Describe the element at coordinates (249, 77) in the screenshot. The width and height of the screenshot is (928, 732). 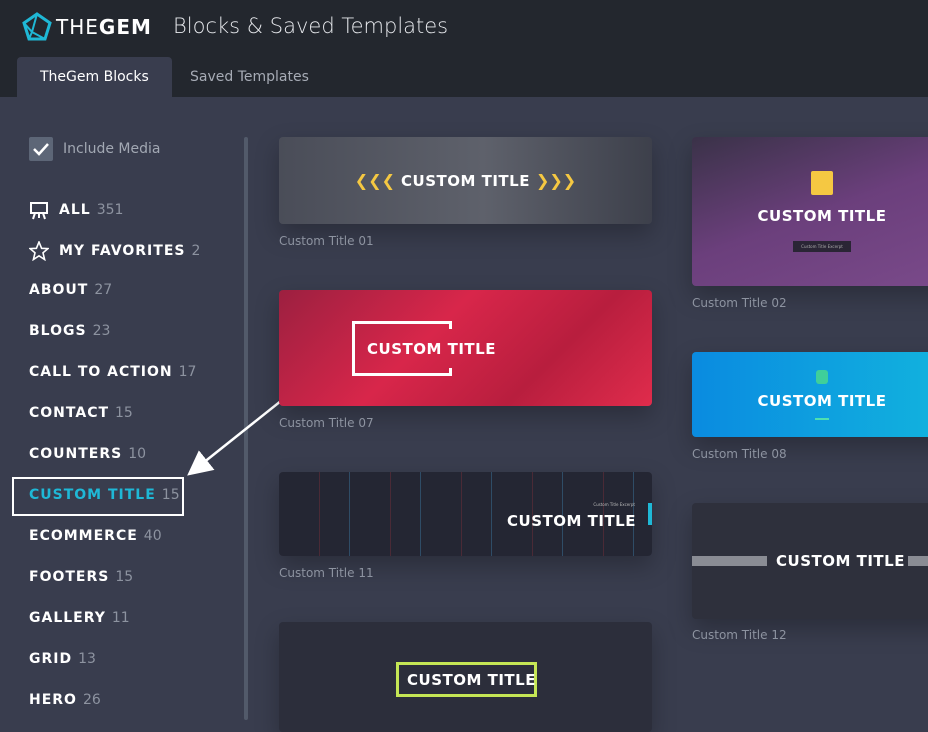
I see `tab-saved-templates: Saved Templates` at that location.